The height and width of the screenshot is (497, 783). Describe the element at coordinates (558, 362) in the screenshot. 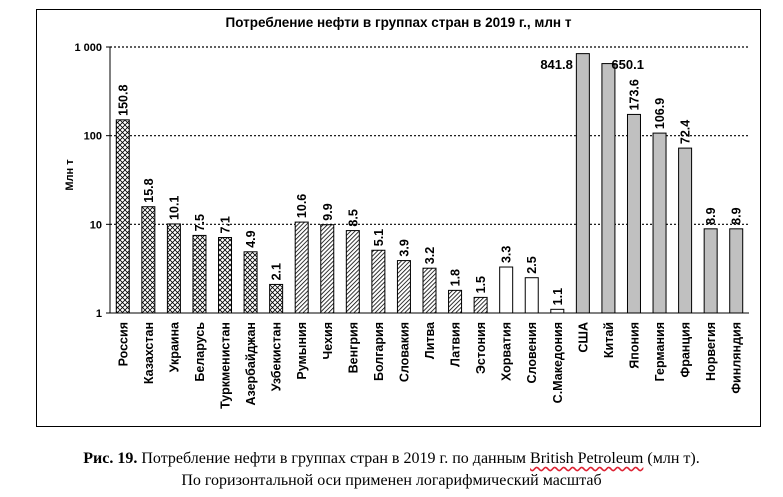

I see `category-label: С.Македония` at that location.